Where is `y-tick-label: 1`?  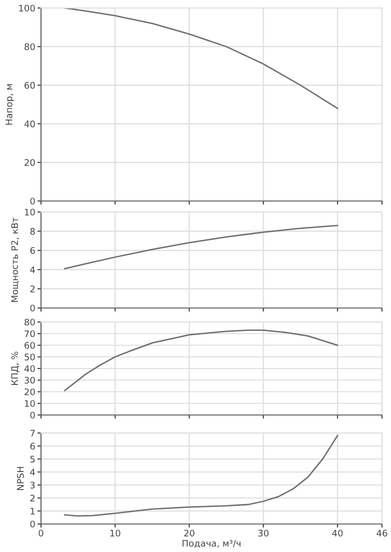 y-tick-label: 1 is located at coordinates (32, 511).